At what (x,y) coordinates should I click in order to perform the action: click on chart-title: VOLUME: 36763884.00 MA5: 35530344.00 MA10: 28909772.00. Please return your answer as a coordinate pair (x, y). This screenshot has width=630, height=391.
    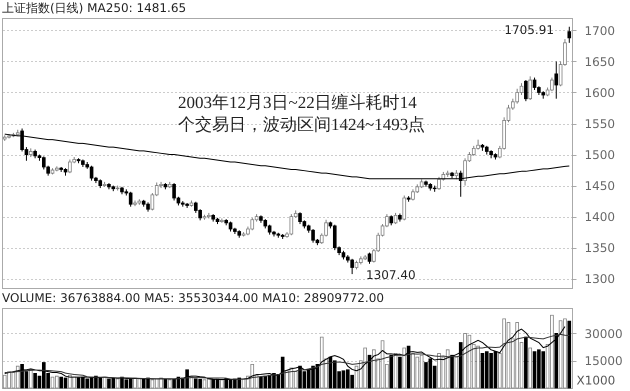
    Looking at the image, I should click on (193, 298).